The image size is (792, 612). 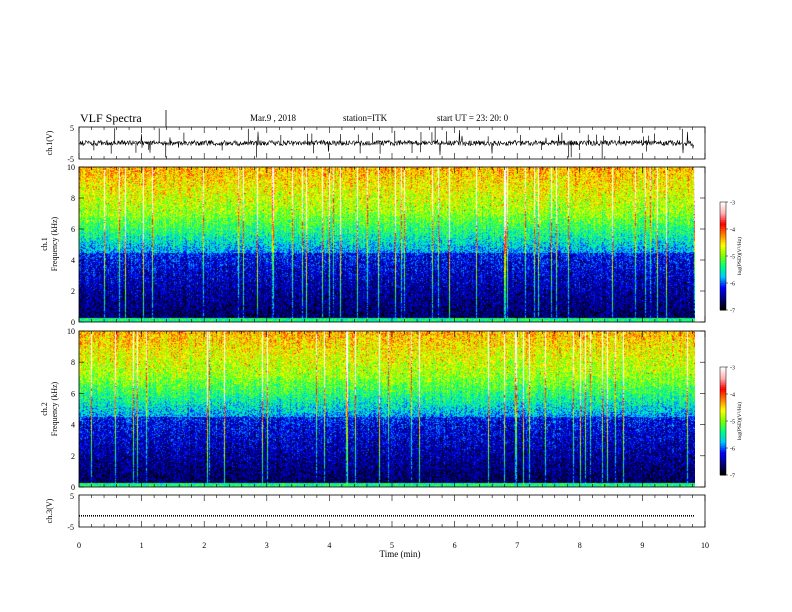 I want to click on x-tick-label: 4, so click(x=329, y=545).